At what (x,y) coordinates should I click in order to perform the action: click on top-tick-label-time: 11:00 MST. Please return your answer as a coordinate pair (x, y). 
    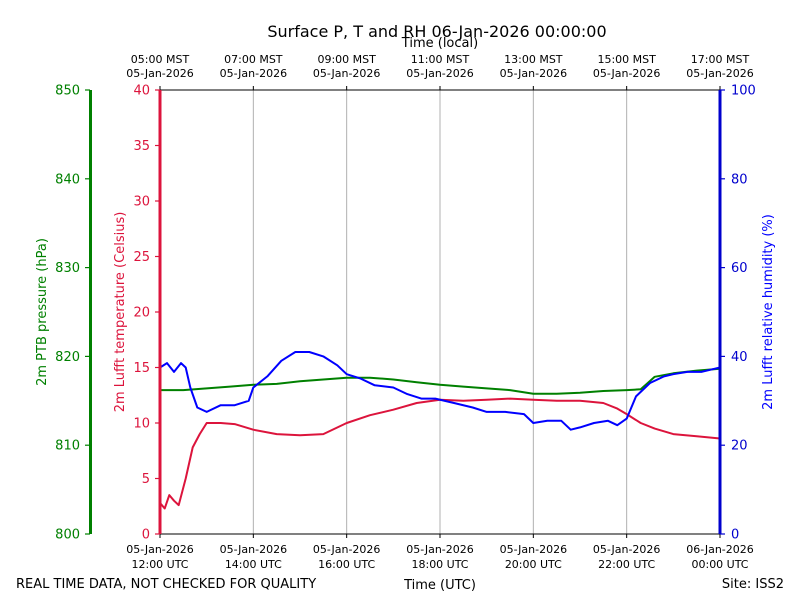
    Looking at the image, I should click on (440, 59).